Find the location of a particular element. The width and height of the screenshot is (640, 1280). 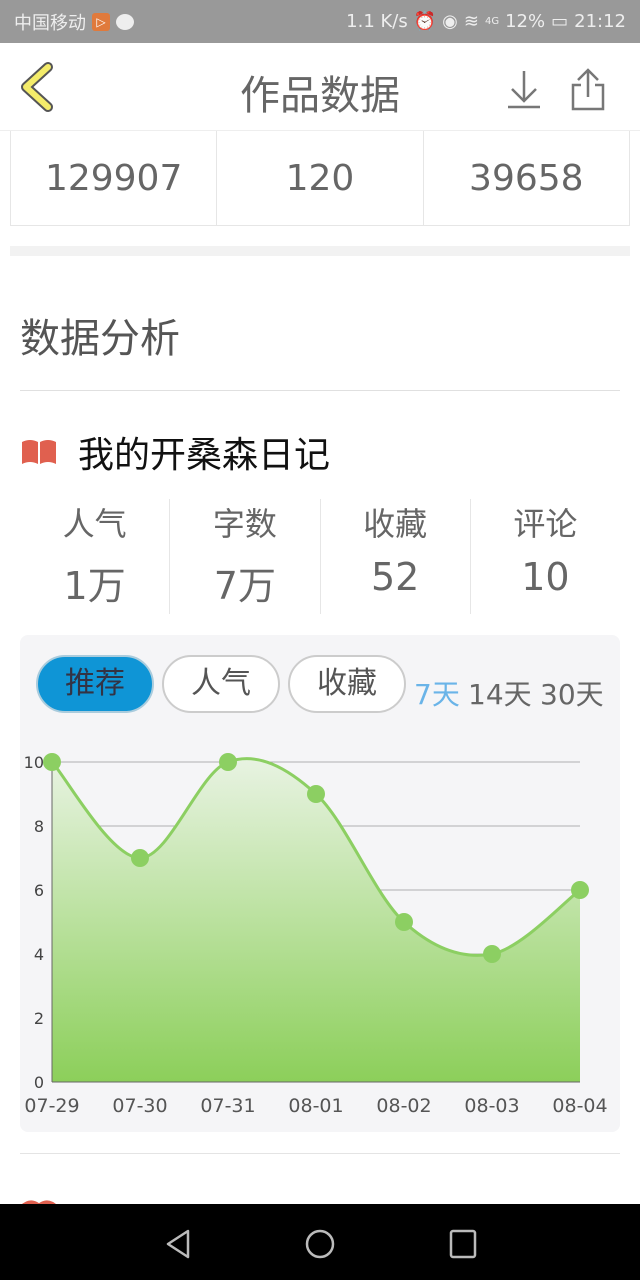

work-header: 我的开桑森日记 is located at coordinates (320, 435).